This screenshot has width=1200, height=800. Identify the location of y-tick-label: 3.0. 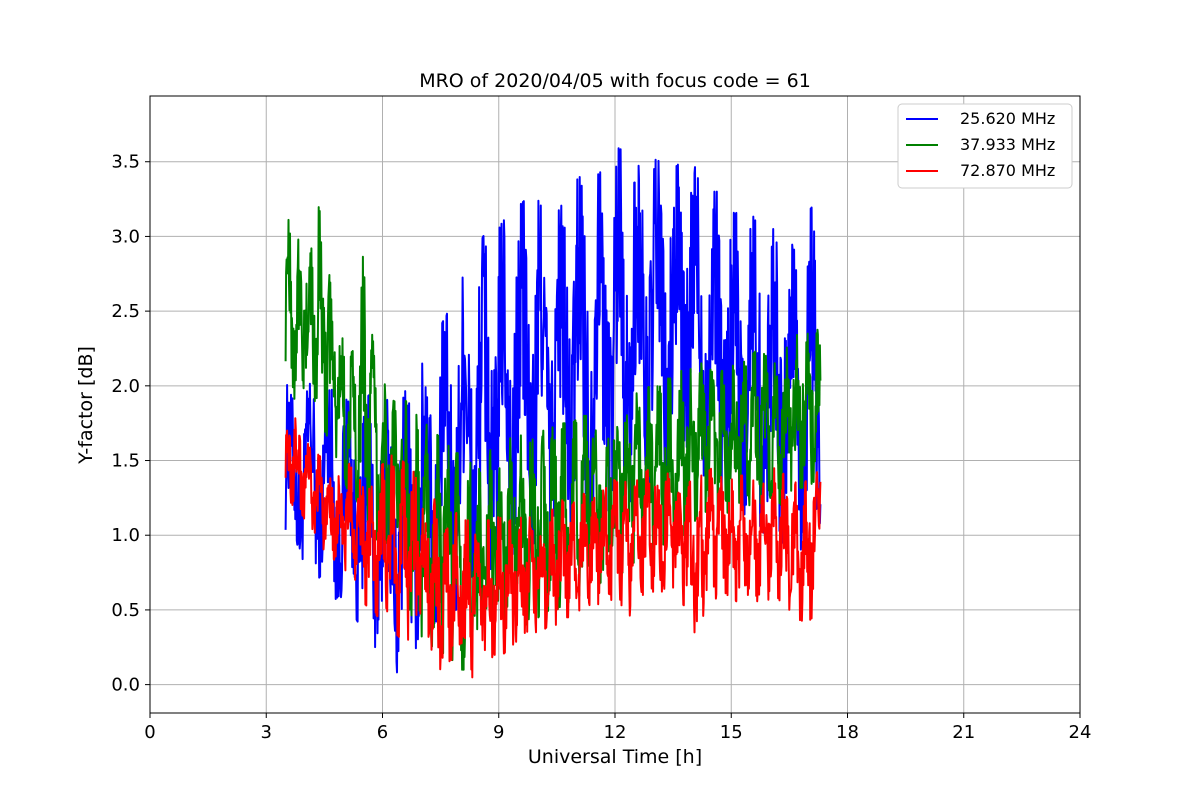
(125, 236).